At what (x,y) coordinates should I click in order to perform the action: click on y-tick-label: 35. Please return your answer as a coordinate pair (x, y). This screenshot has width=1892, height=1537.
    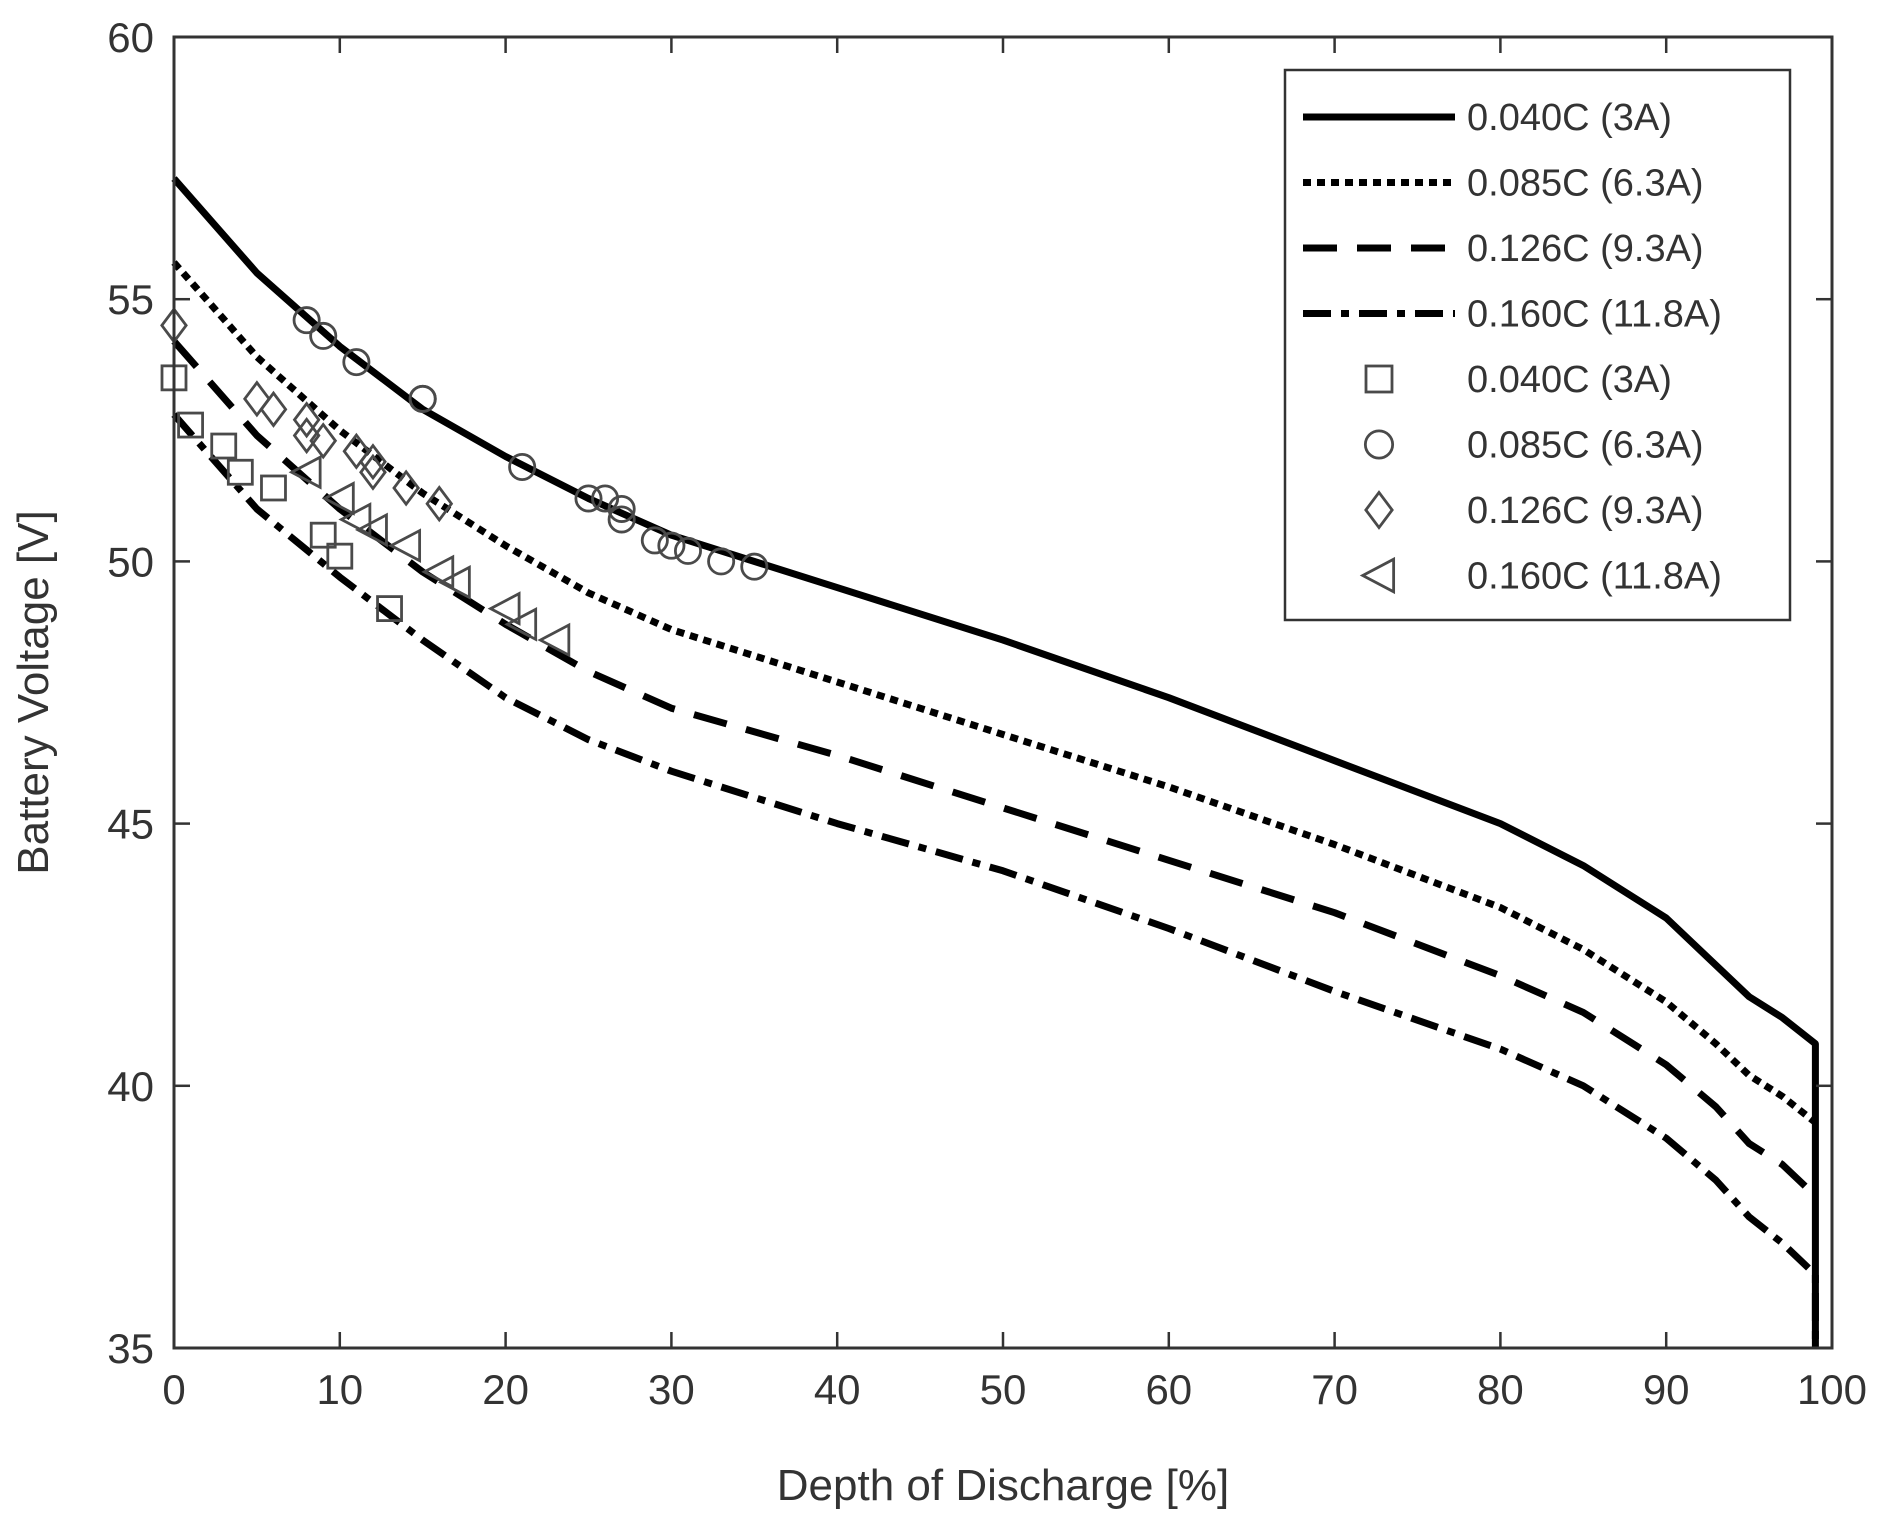
    Looking at the image, I should click on (130, 1348).